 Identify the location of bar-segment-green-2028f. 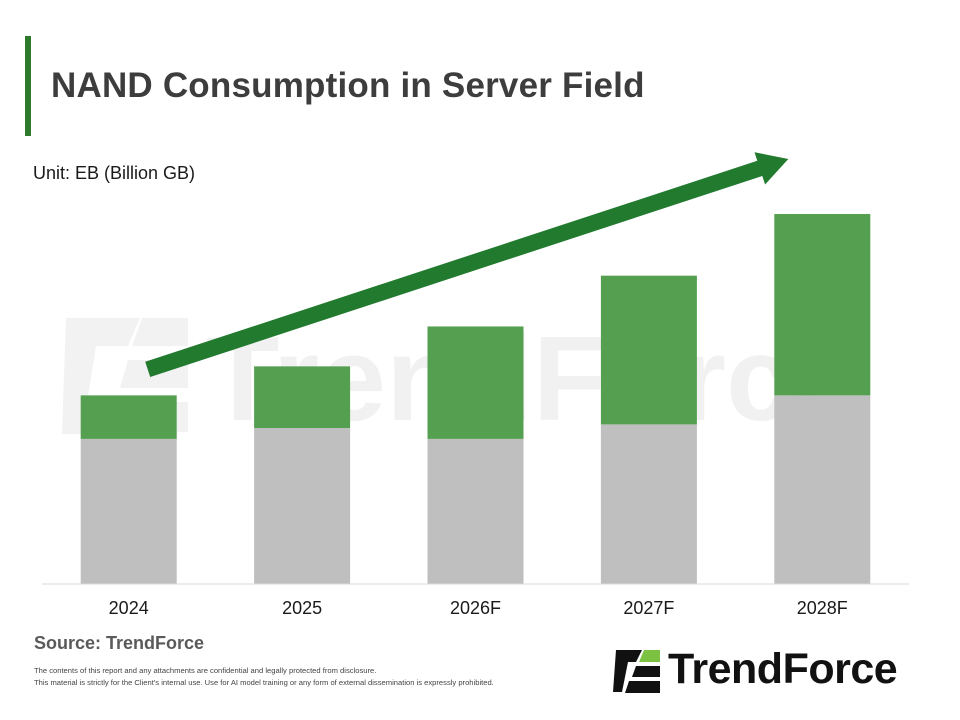
(822, 305).